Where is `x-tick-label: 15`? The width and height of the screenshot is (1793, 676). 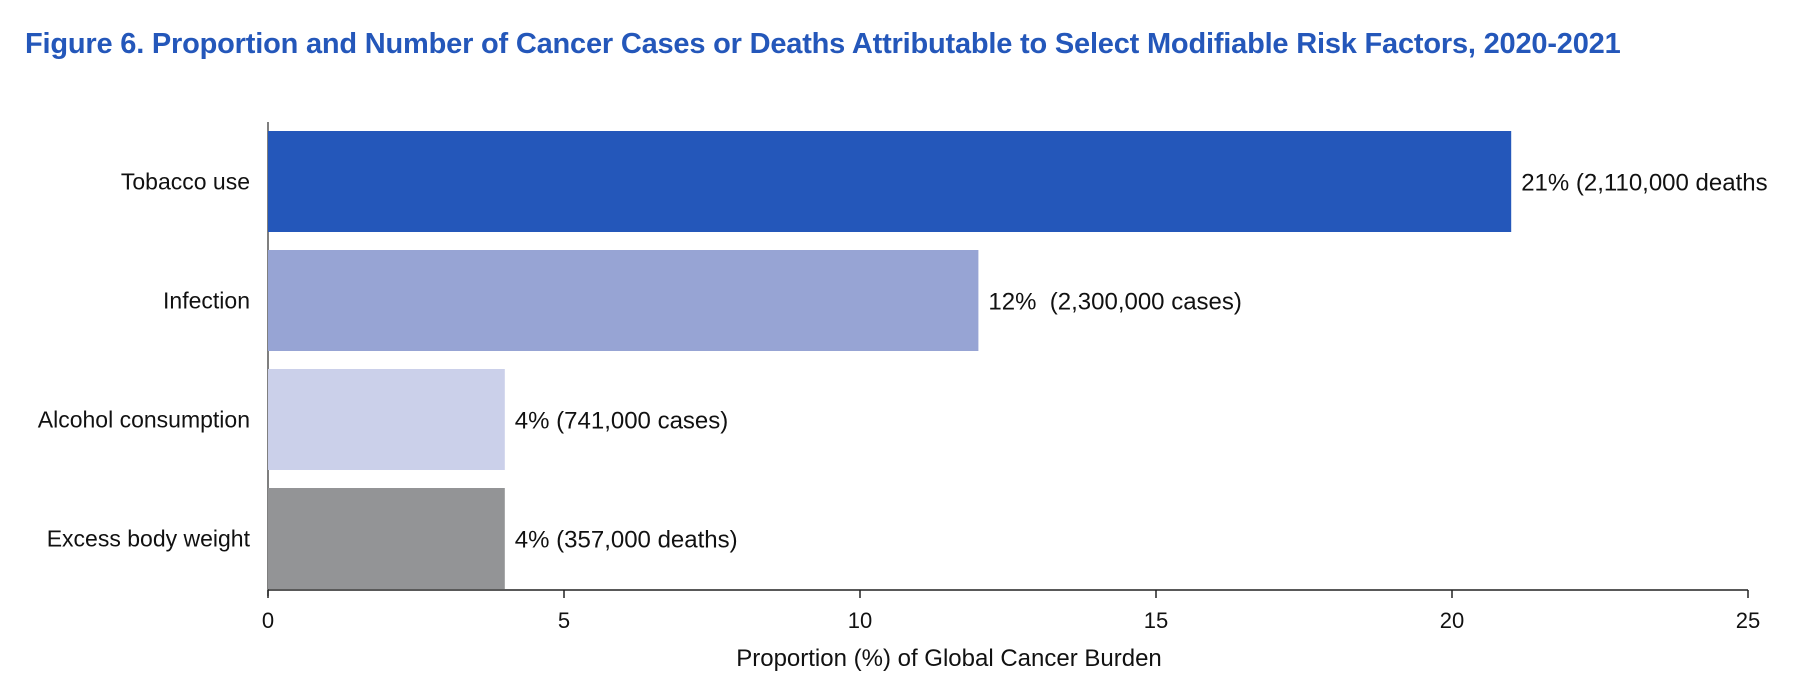
x-tick-label: 15 is located at coordinates (1156, 620).